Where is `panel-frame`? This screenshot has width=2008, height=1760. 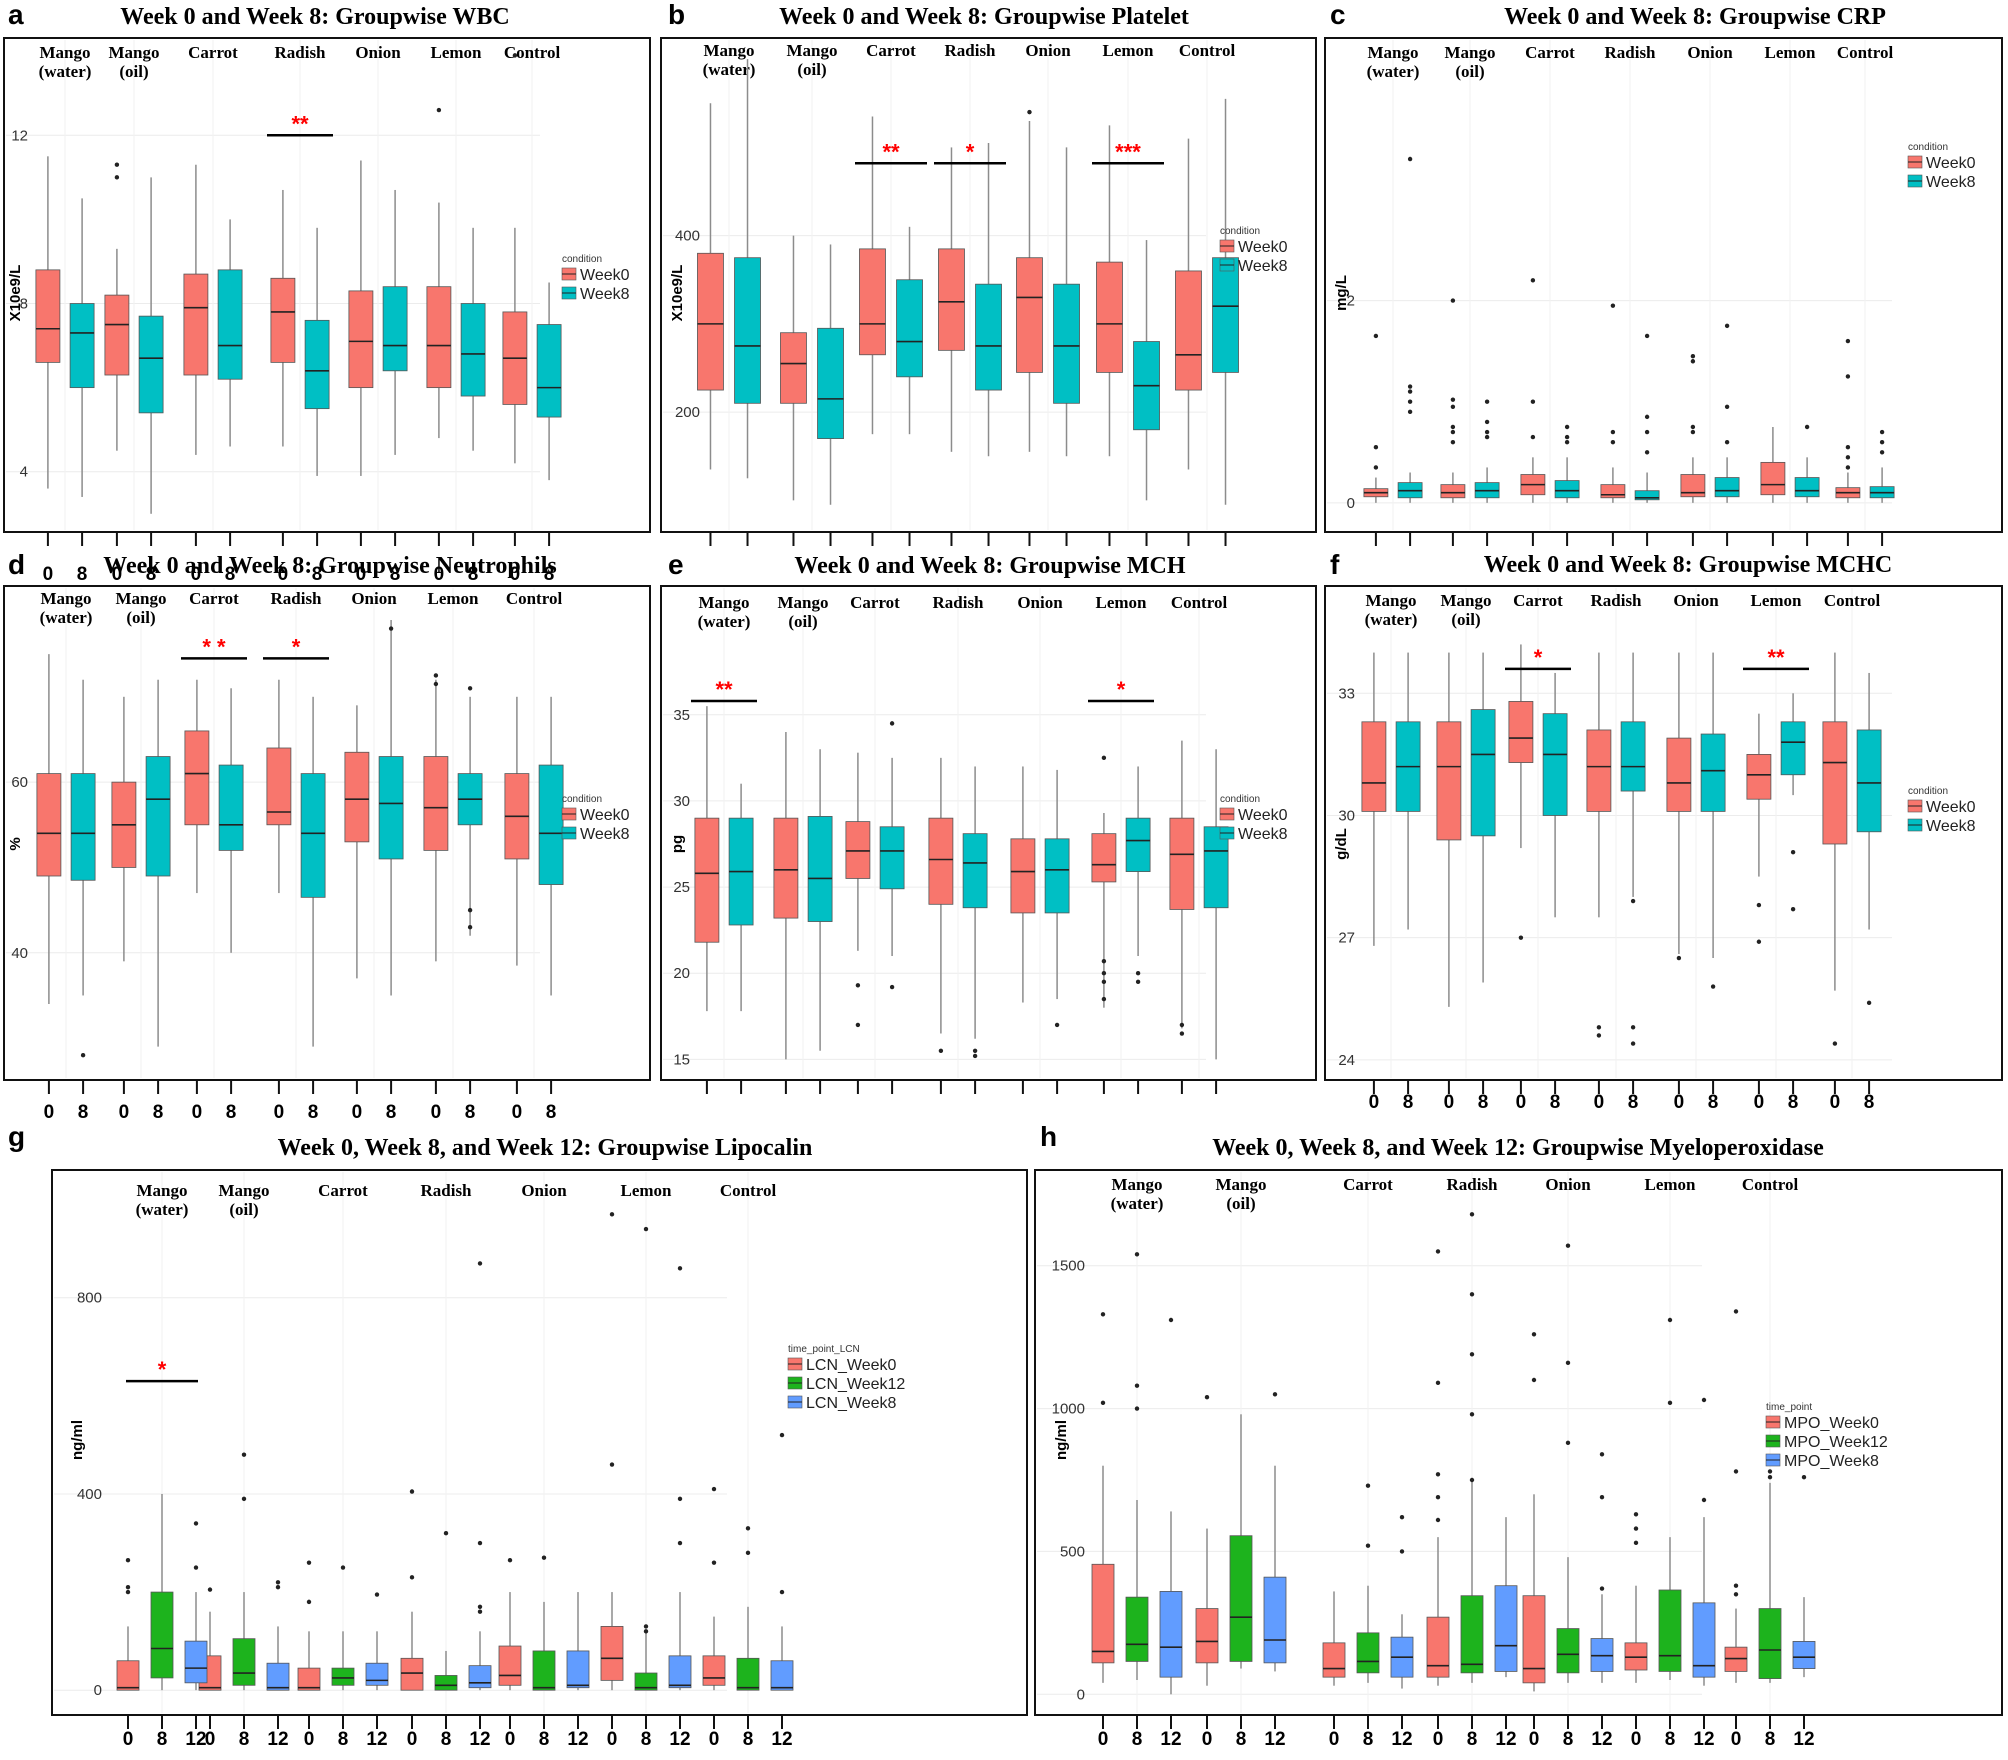 panel-frame is located at coordinates (327, 285).